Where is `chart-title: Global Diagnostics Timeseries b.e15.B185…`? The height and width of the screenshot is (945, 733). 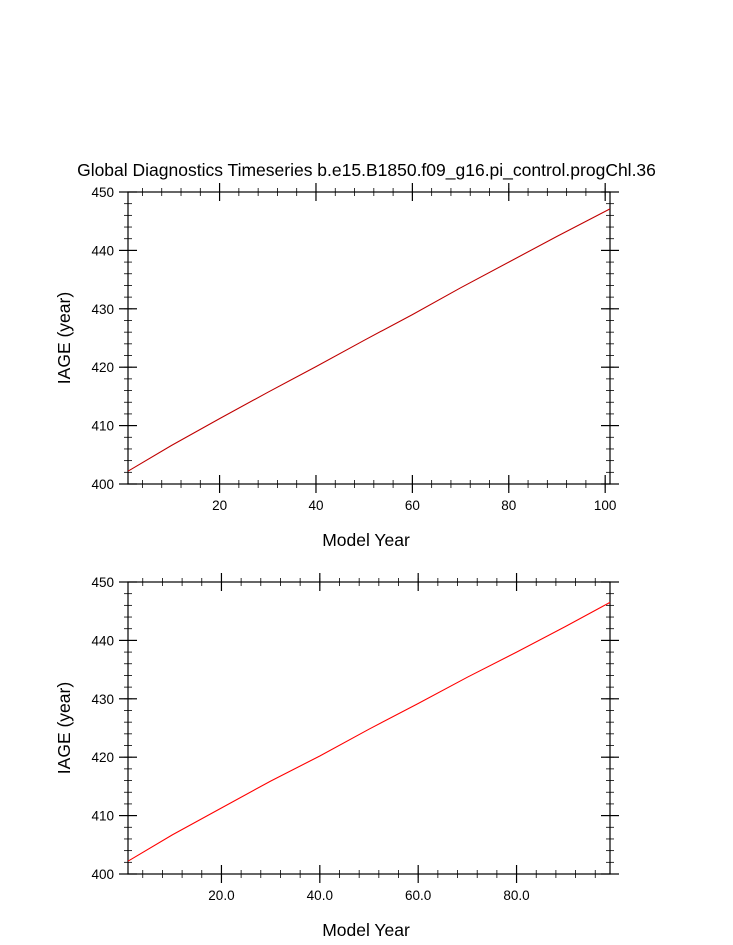
chart-title: Global Diagnostics Timeseries b.e15.B185… is located at coordinates (366, 170).